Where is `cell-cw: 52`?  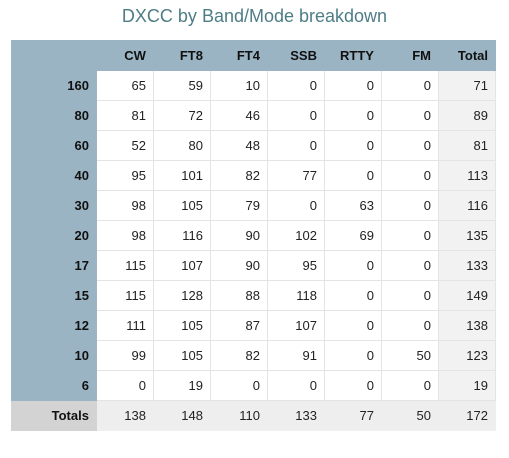
cell-cw: 52 is located at coordinates (124, 145).